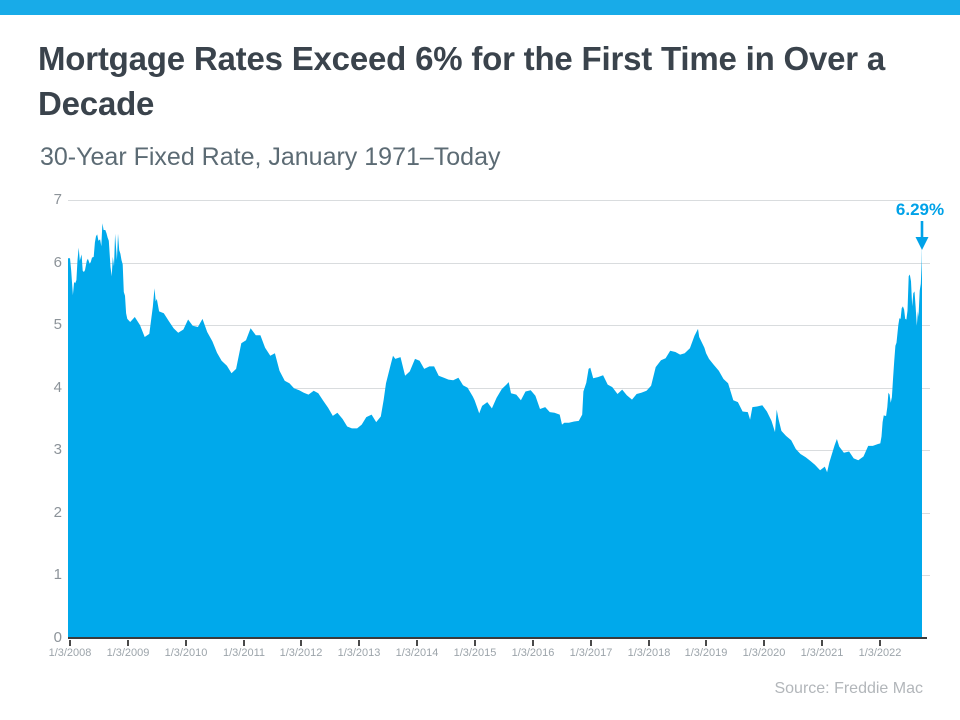 The height and width of the screenshot is (720, 960). I want to click on x-tick-label: 1/3/2019, so click(706, 653).